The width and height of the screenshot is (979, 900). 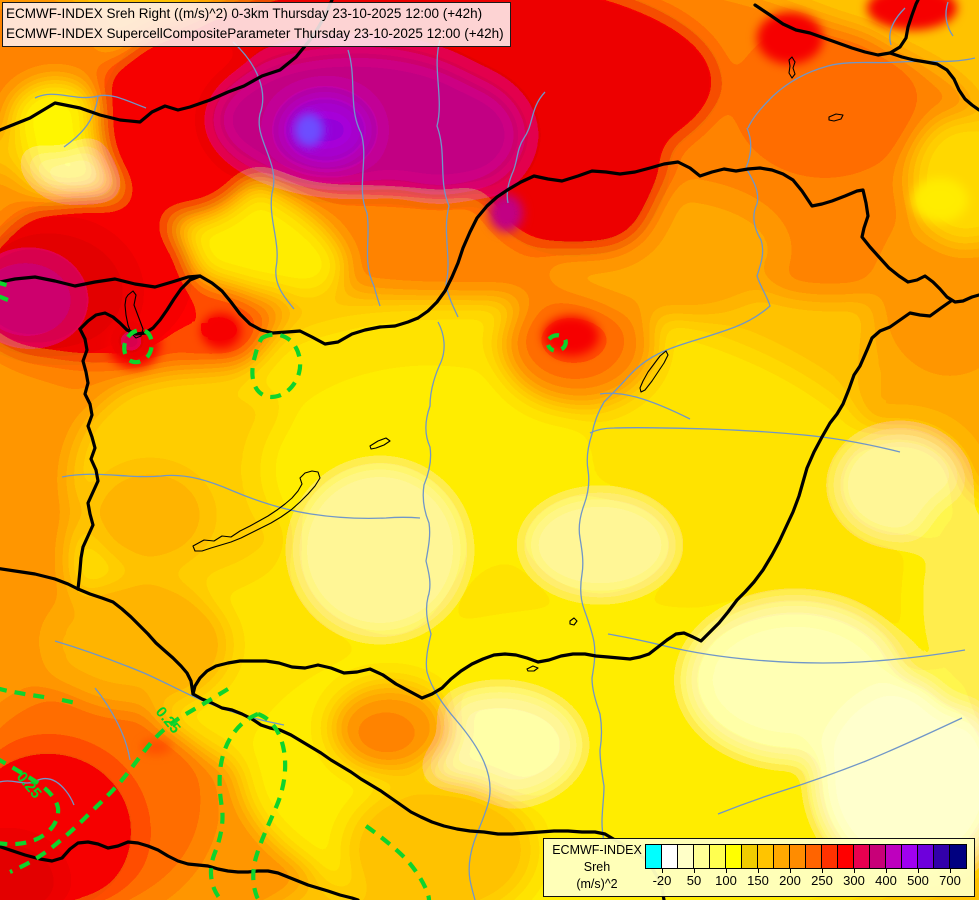 I want to click on legend-label-line1: ECMWF-INDEX, so click(x=597, y=850).